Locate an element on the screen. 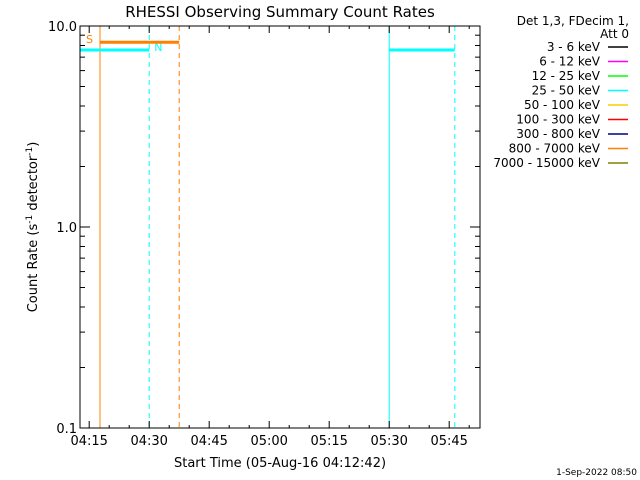 The image size is (640, 480). y-tick-label-2: 10.0 is located at coordinates (62, 27).